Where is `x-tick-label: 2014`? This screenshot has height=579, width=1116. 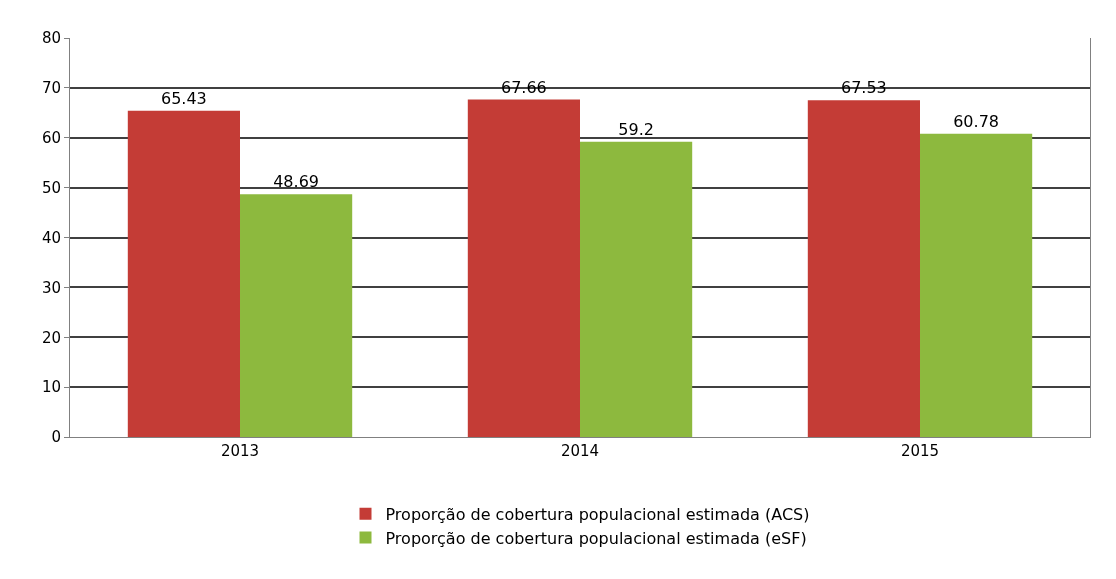 x-tick-label: 2014 is located at coordinates (580, 451).